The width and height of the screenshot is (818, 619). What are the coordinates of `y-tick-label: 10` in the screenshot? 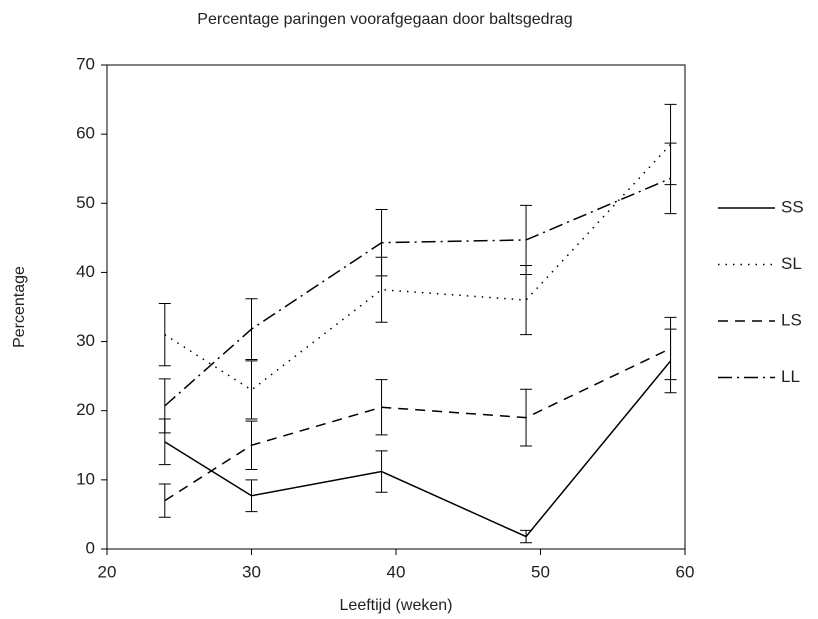 It's located at (85, 478).